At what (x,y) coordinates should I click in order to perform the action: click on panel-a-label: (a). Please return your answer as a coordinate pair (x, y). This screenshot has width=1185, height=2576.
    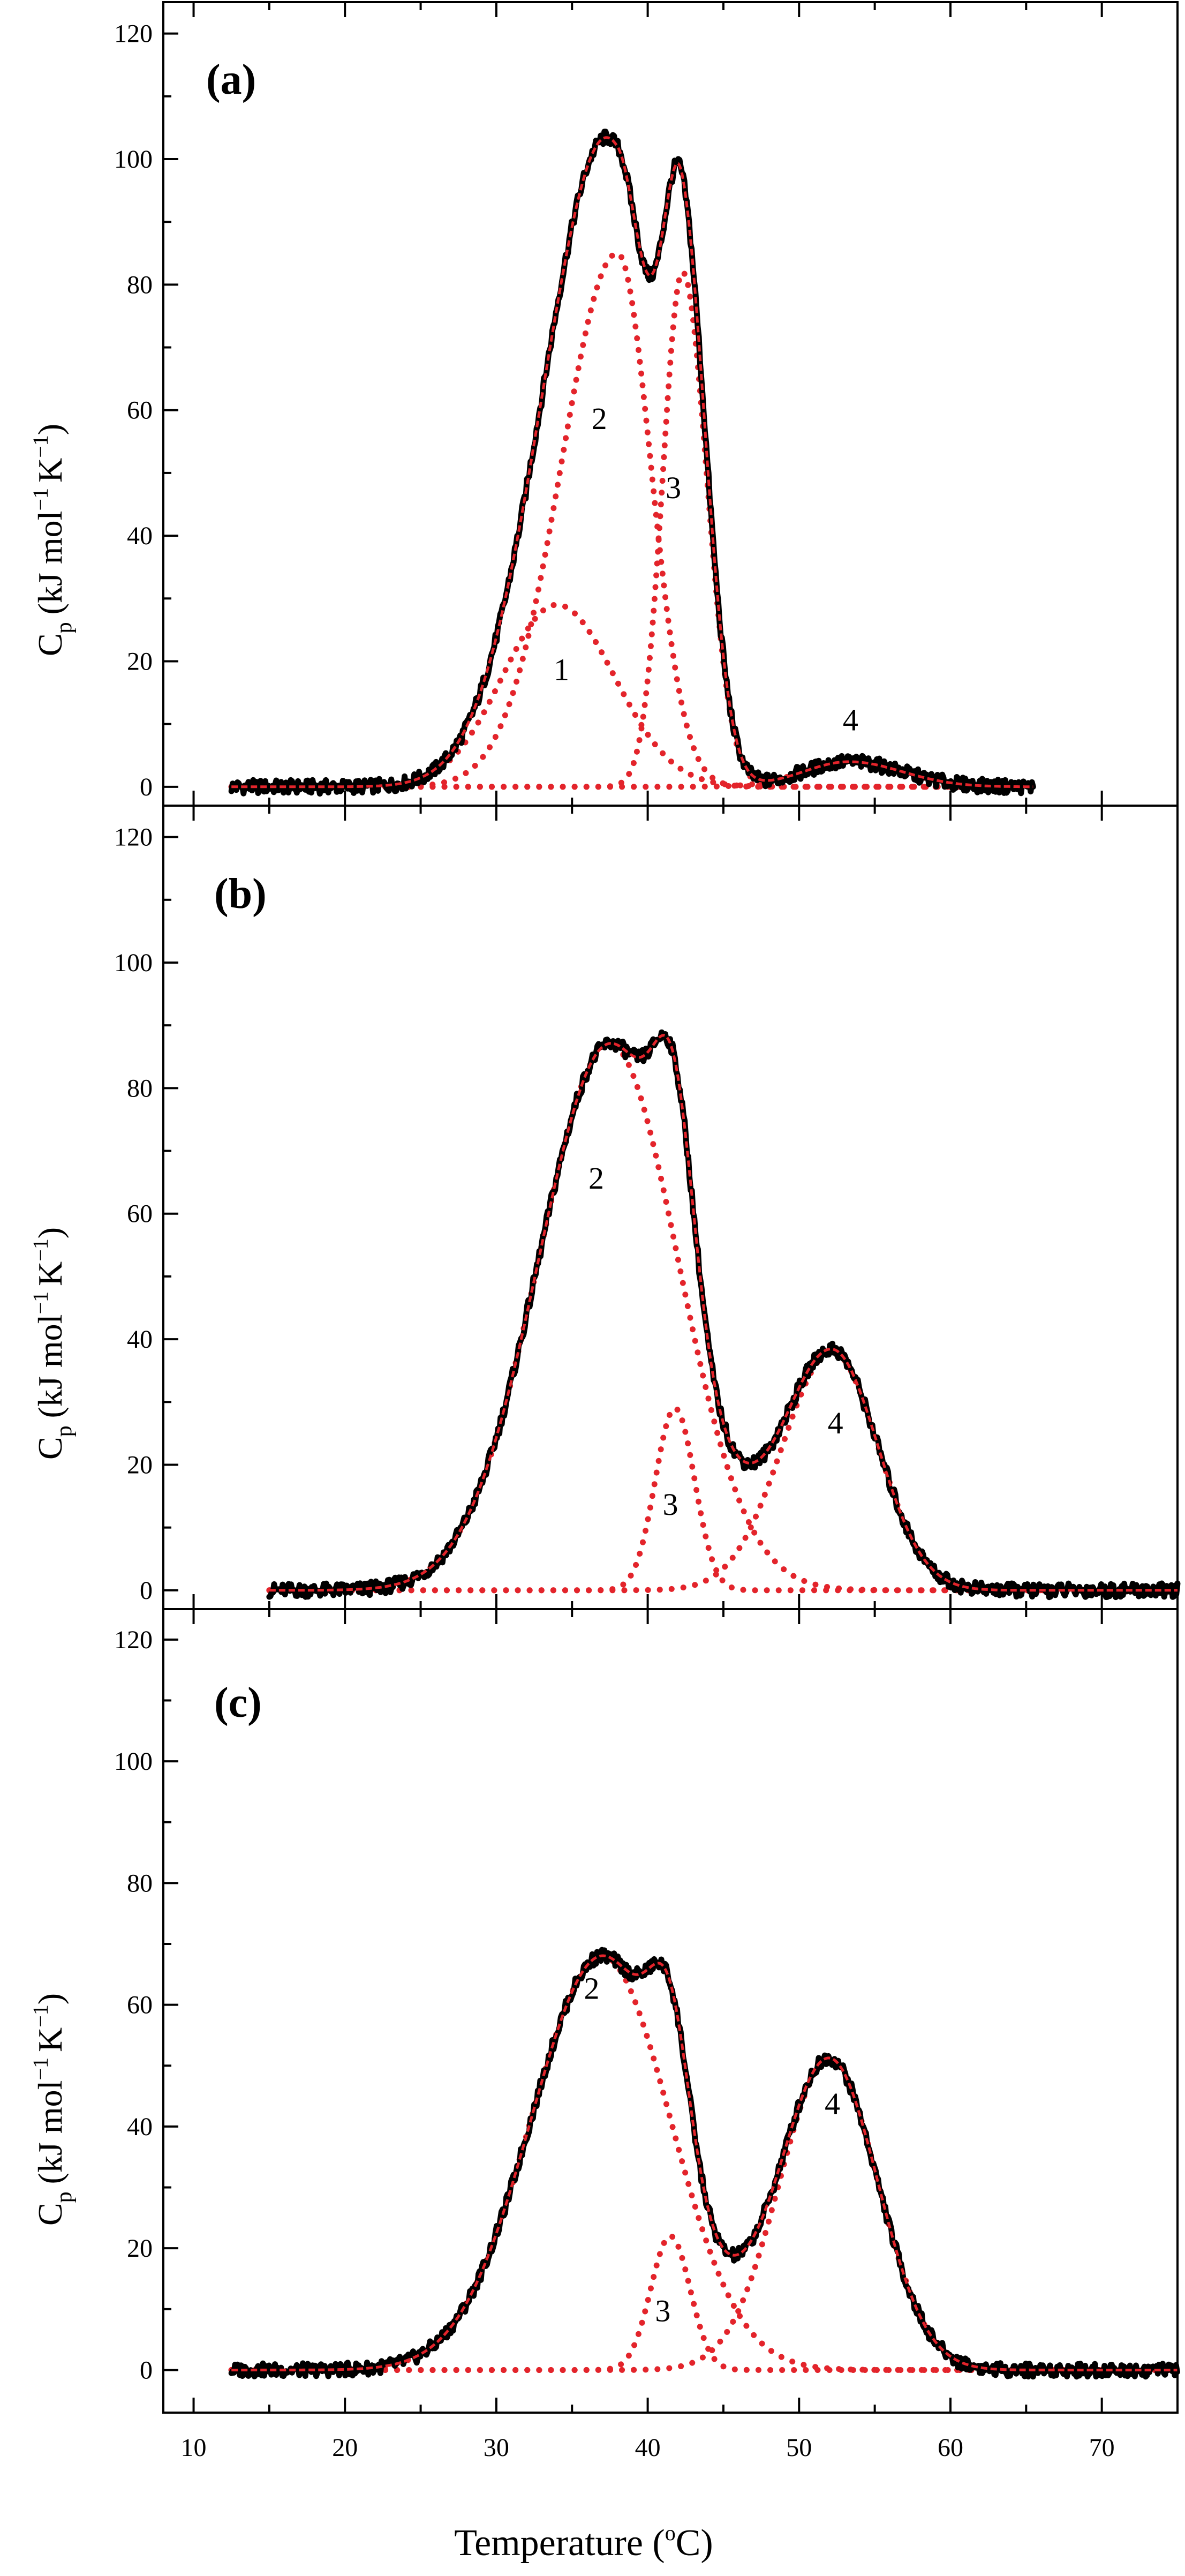
    Looking at the image, I should click on (231, 79).